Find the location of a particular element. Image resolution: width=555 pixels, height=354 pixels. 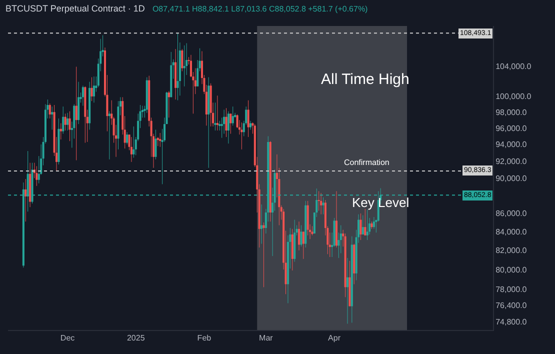

y-tick-label: 92,000.0 is located at coordinates (512, 161).